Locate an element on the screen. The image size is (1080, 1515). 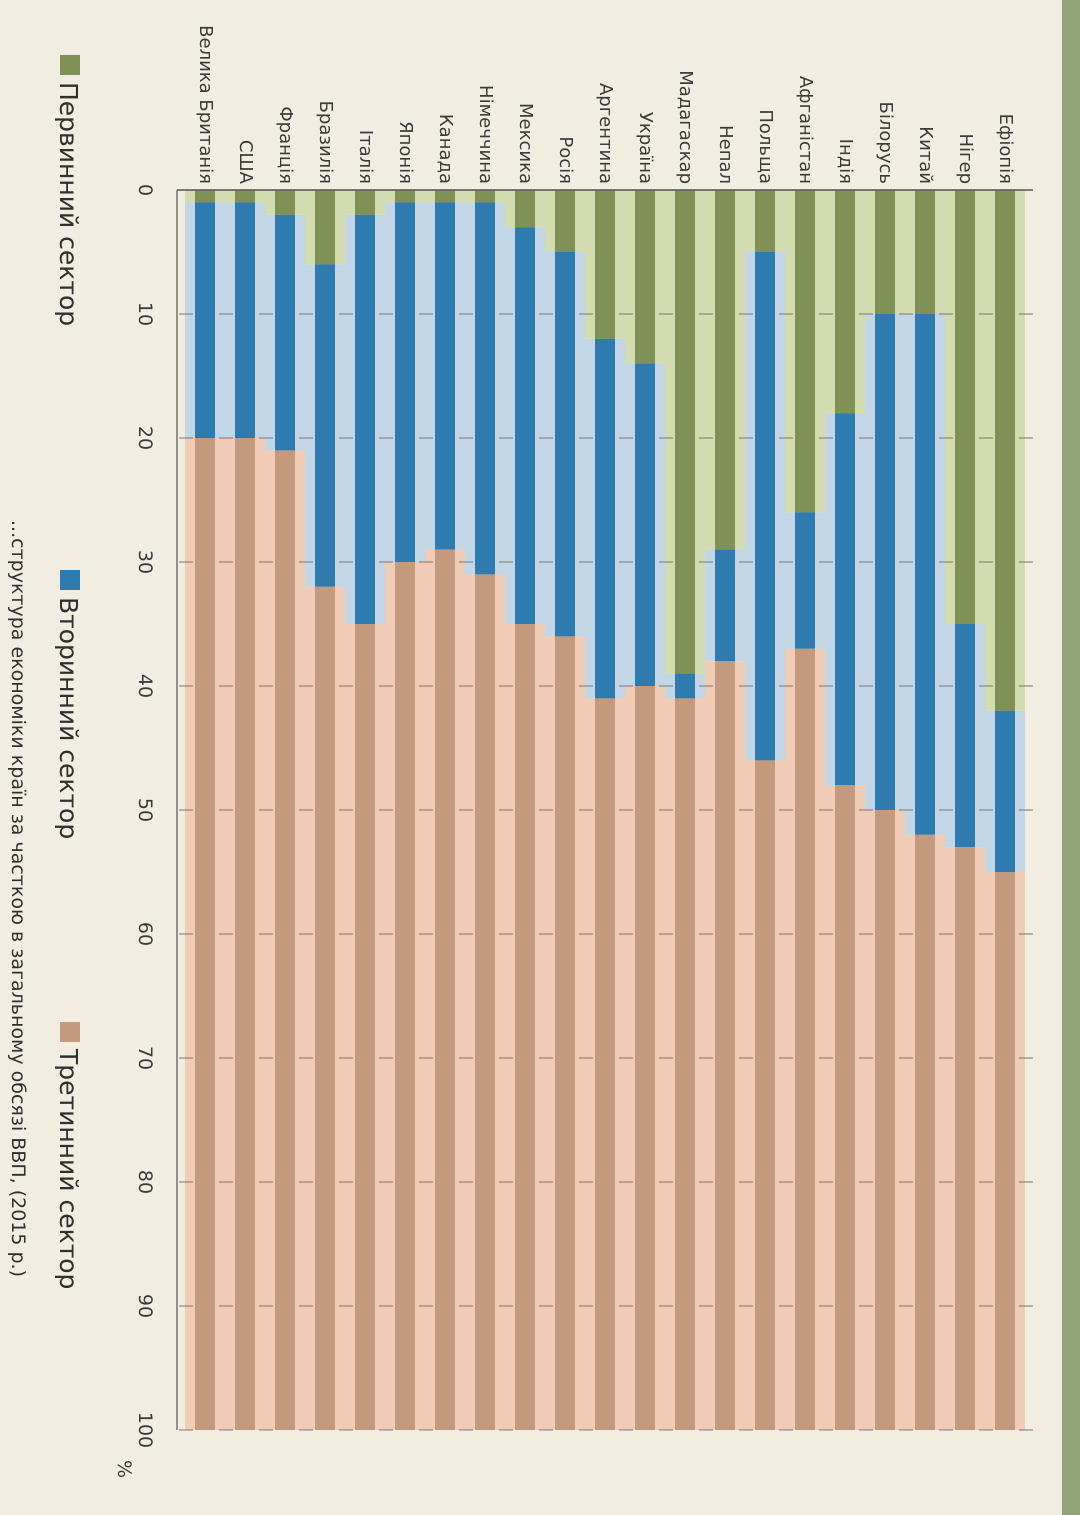
category-label: Канада is located at coordinates (445, 149).